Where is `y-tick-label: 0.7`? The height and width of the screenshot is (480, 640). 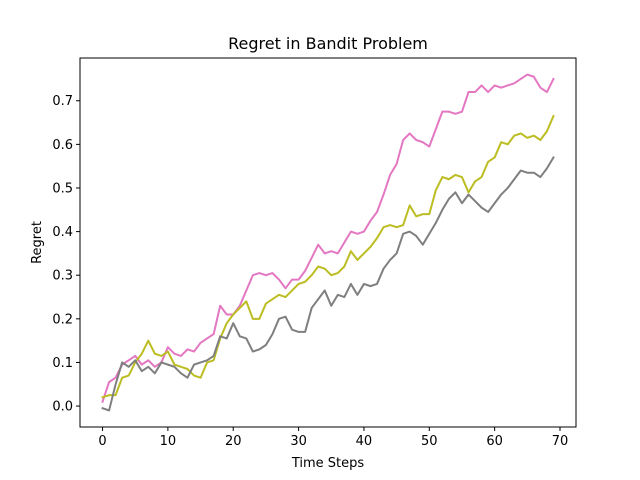 y-tick-label: 0.7 is located at coordinates (62, 101).